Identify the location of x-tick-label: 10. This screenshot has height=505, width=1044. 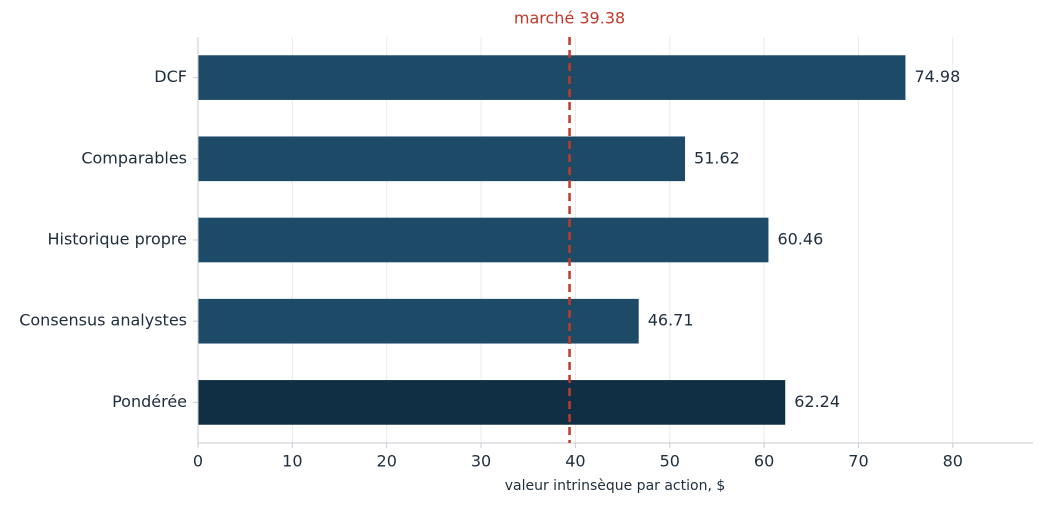
(292, 461).